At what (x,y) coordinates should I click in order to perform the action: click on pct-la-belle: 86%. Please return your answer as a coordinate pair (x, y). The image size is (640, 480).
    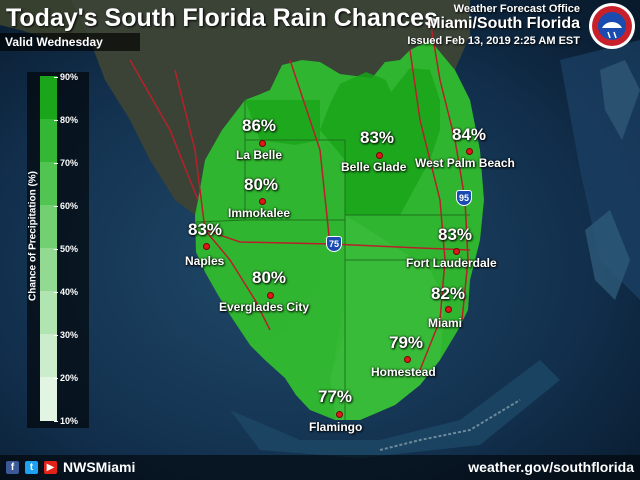
    Looking at the image, I should click on (259, 125).